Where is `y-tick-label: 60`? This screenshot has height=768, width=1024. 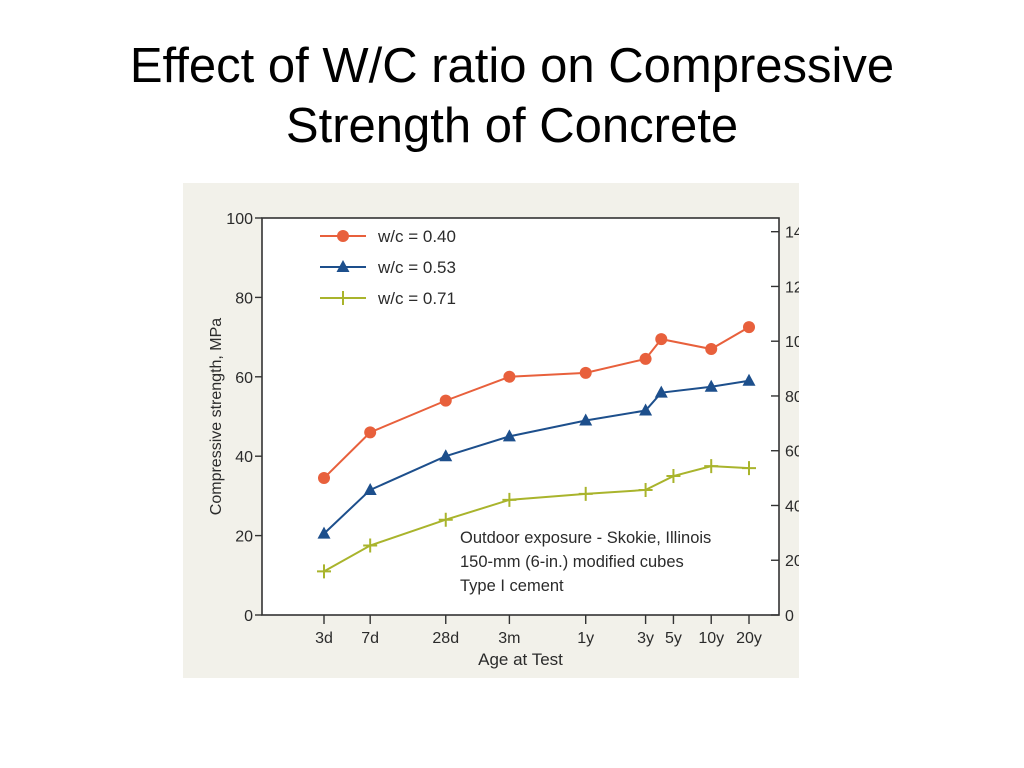 y-tick-label: 60 is located at coordinates (244, 378).